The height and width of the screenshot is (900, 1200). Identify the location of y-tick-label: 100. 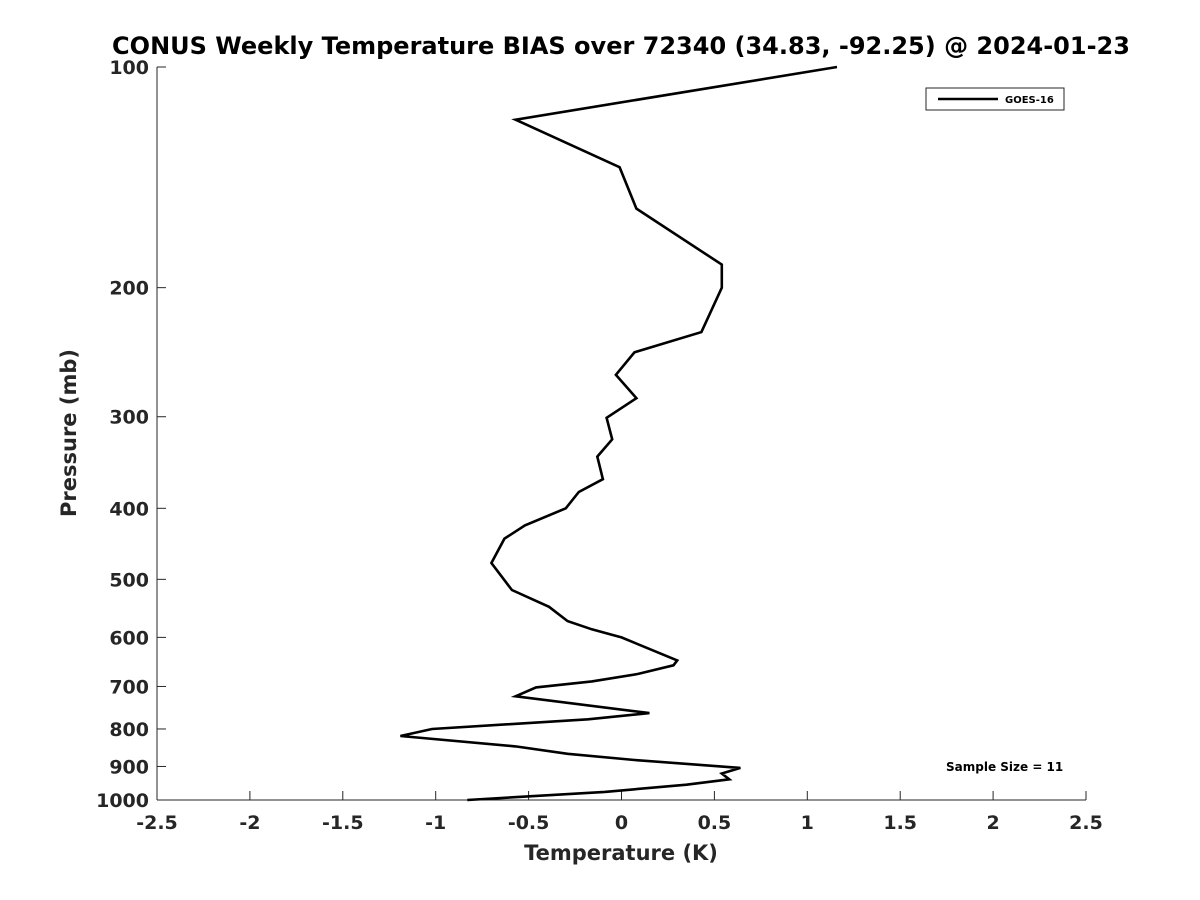
(129, 68).